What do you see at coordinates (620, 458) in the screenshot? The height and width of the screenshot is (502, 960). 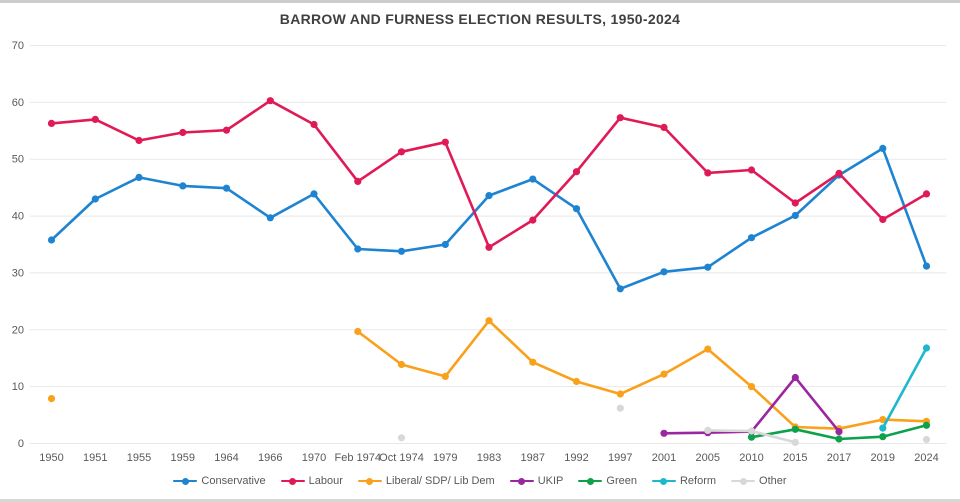 I see `x-tick-label-1997: 1997` at bounding box center [620, 458].